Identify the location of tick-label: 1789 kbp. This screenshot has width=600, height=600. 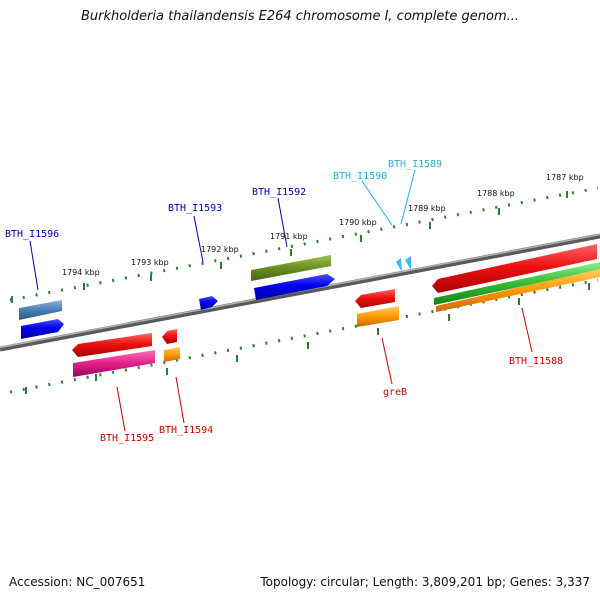
(427, 208).